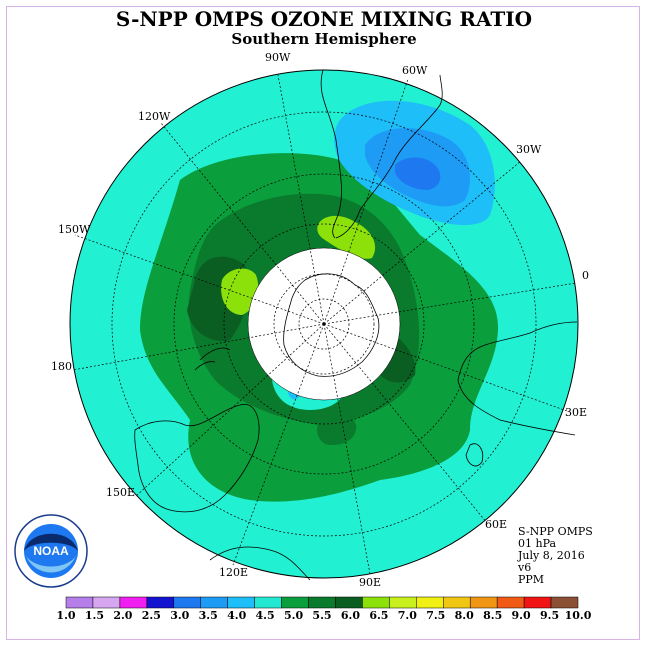  Describe the element at coordinates (265, 615) in the screenshot. I see `colorbar-label: 4.5` at that location.